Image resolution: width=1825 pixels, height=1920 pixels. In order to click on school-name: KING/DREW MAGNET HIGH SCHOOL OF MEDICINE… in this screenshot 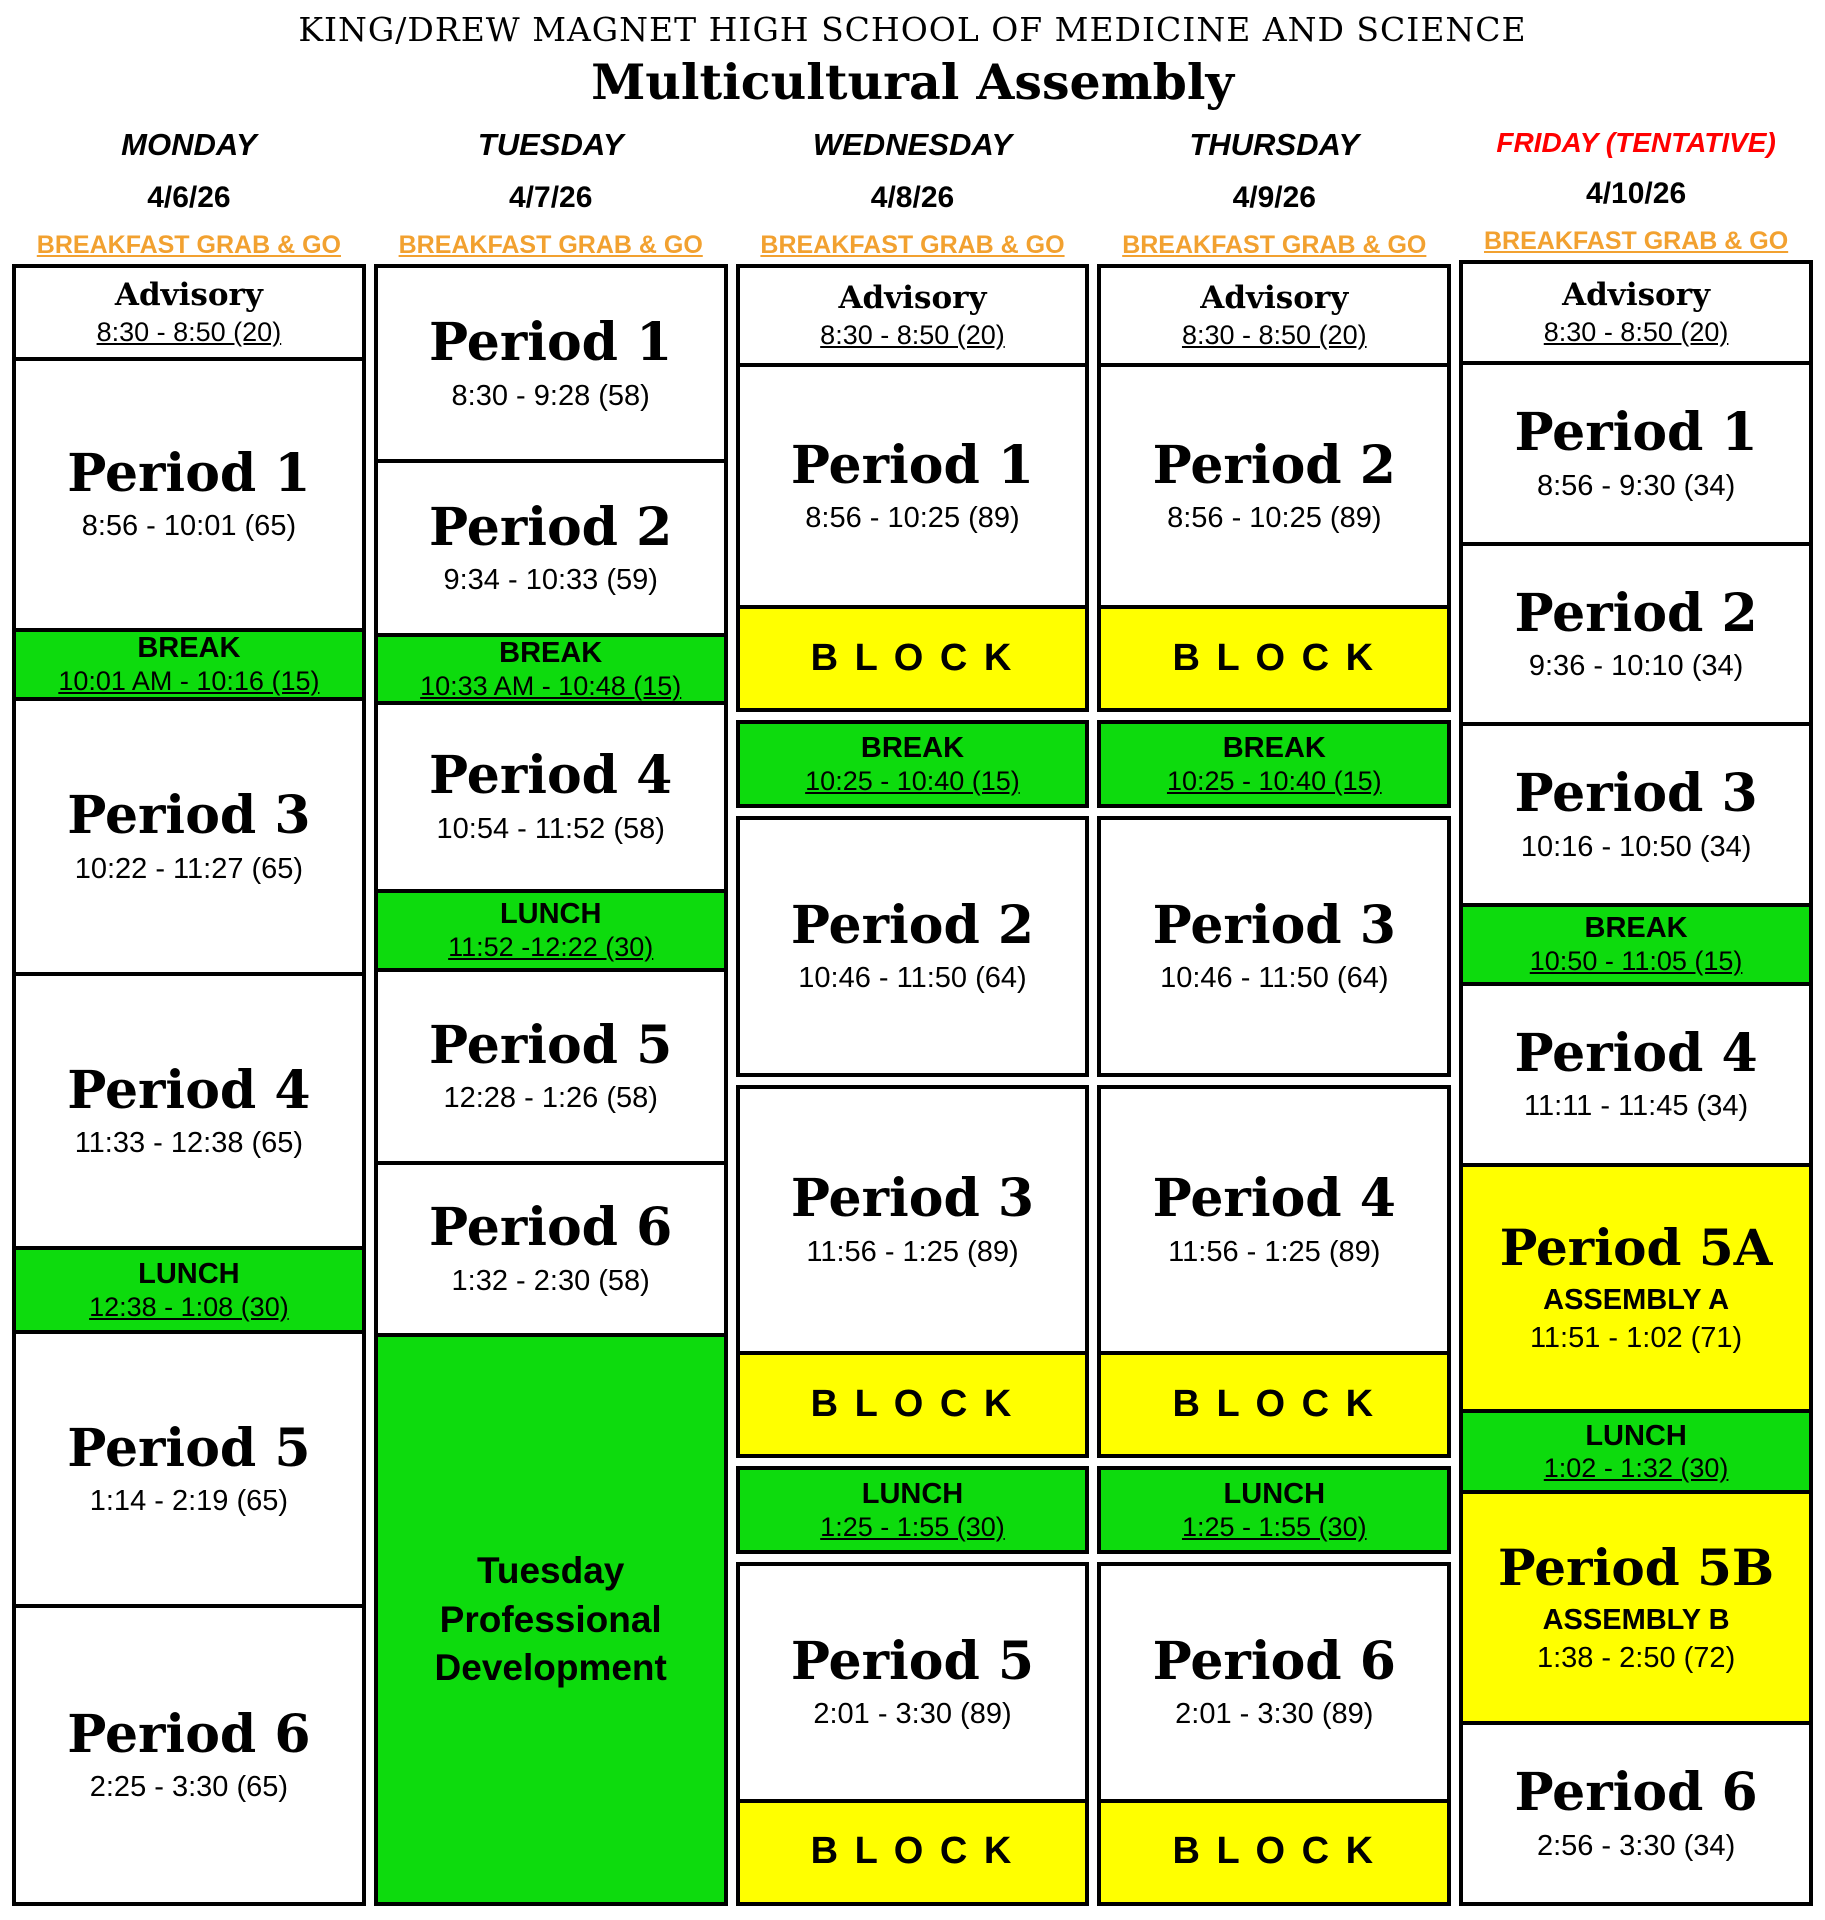, I will do `click(912, 29)`.